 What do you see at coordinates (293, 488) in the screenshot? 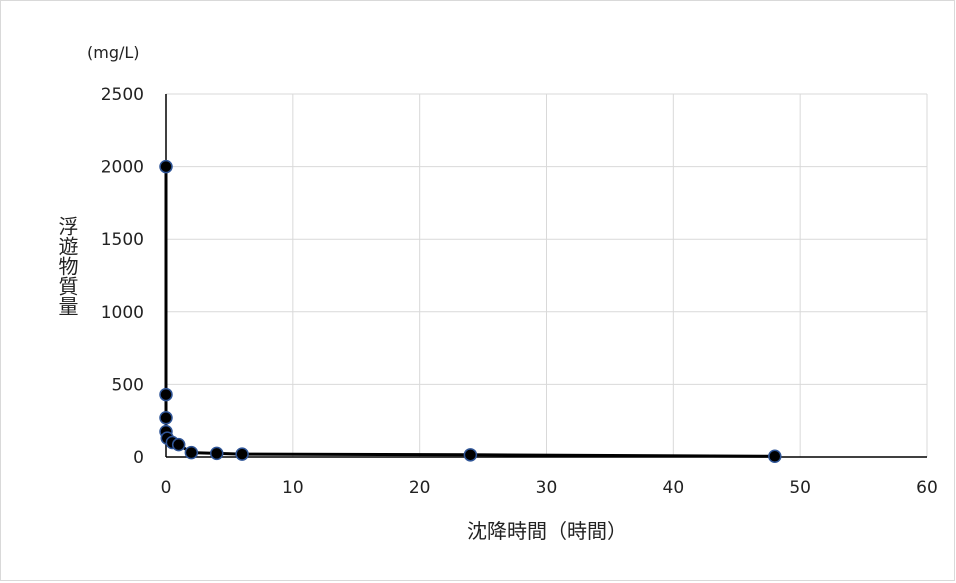
I see `x-tick-label: 10` at bounding box center [293, 488].